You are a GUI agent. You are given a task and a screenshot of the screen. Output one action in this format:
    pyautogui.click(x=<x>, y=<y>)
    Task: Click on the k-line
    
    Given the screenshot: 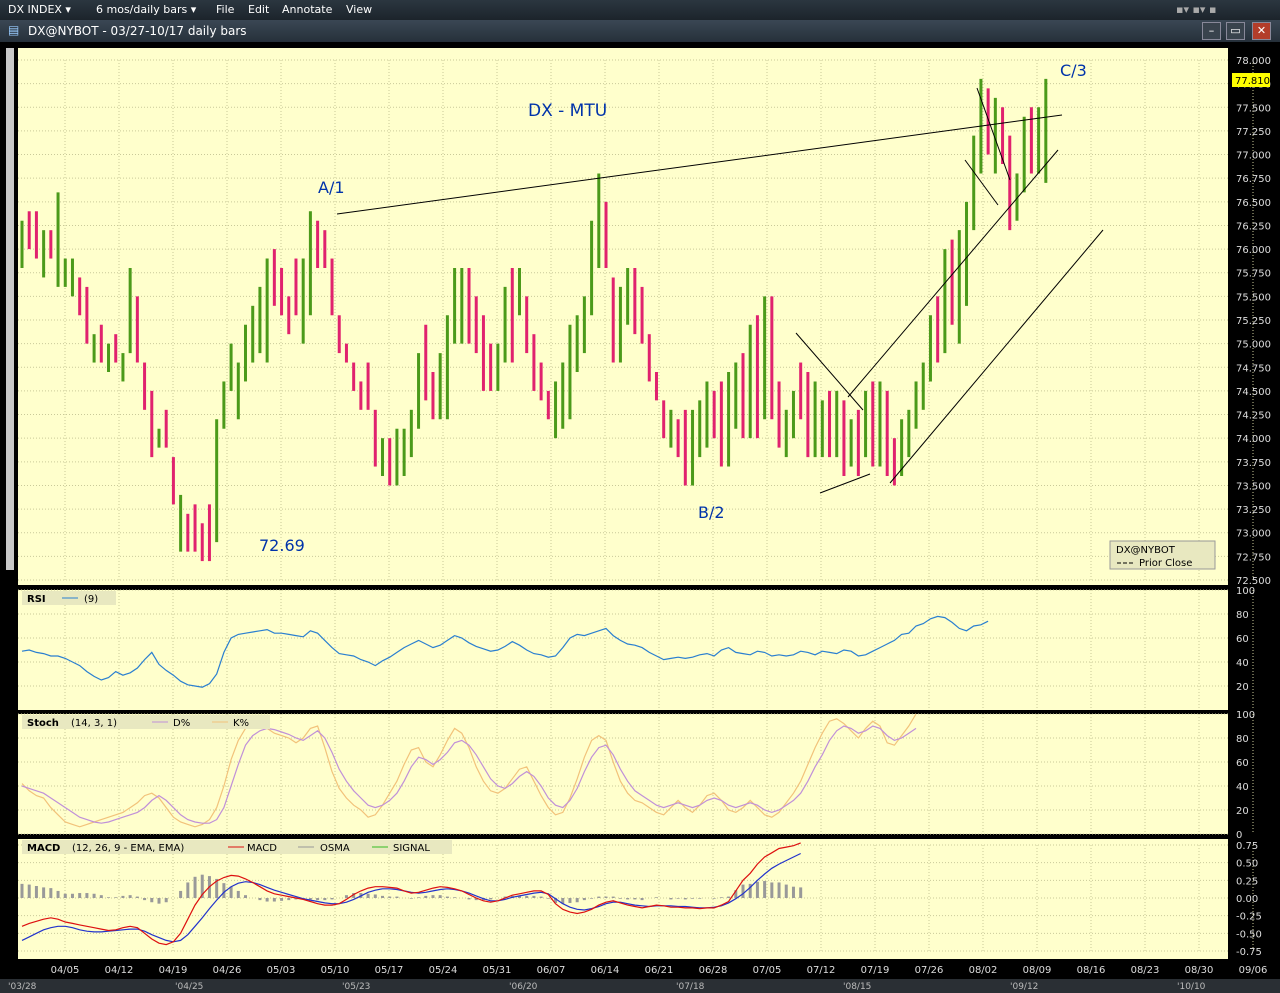 What is the action you would take?
    pyautogui.click(x=469, y=770)
    